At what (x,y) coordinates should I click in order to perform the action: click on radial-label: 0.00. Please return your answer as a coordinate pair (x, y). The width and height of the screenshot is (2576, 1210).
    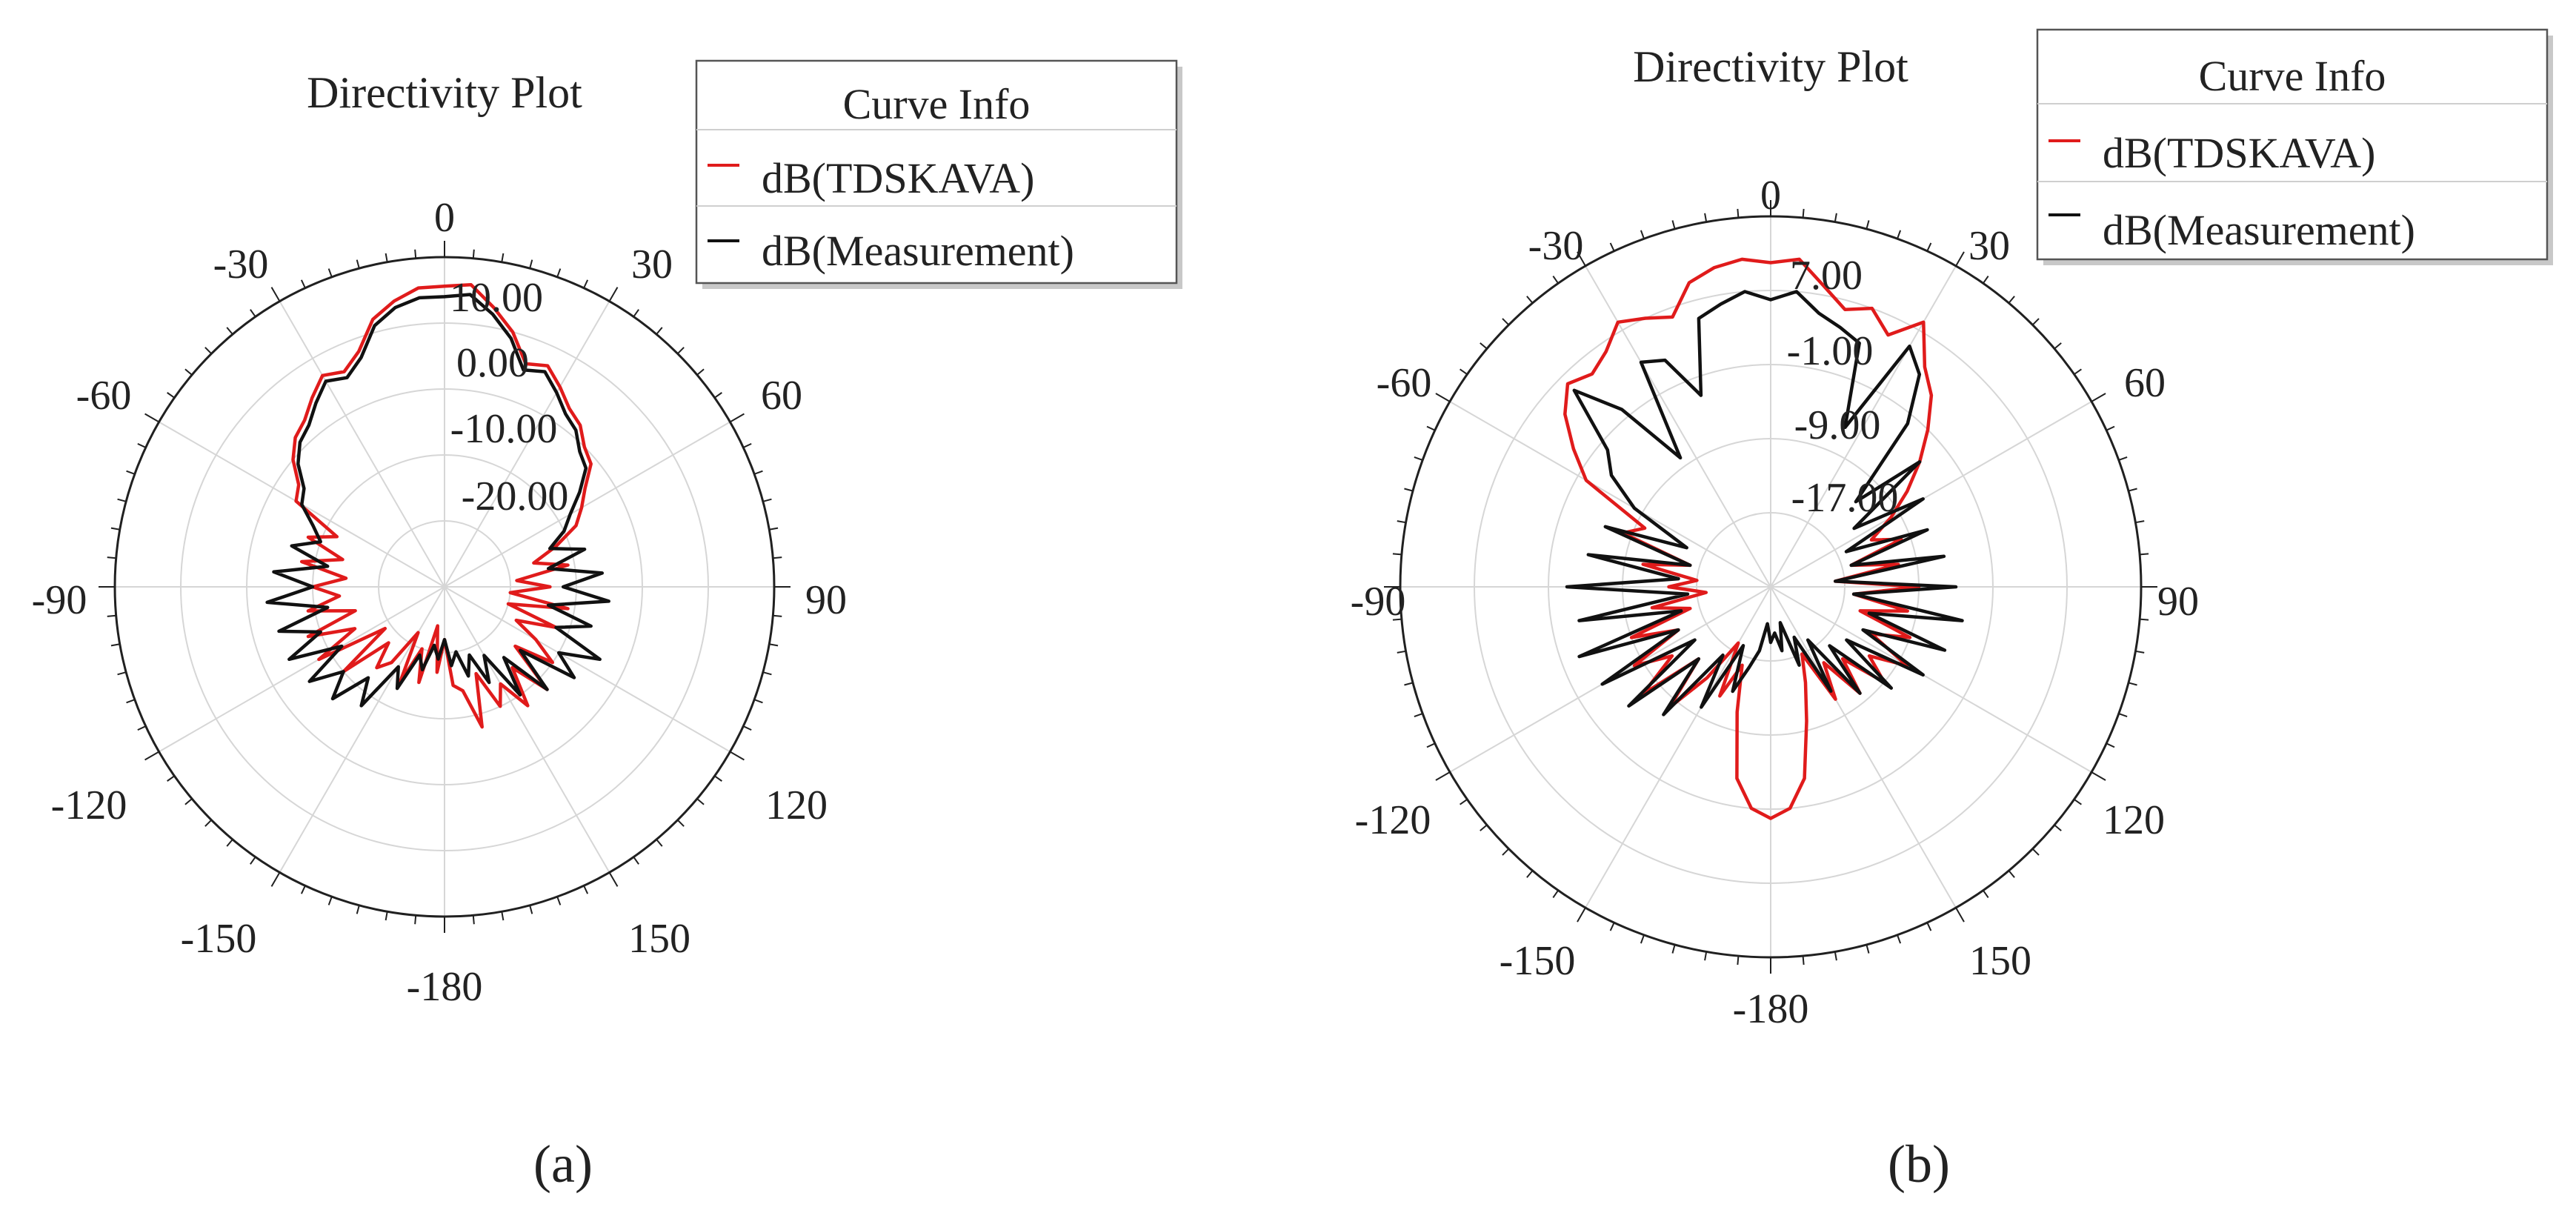
    Looking at the image, I should click on (492, 363).